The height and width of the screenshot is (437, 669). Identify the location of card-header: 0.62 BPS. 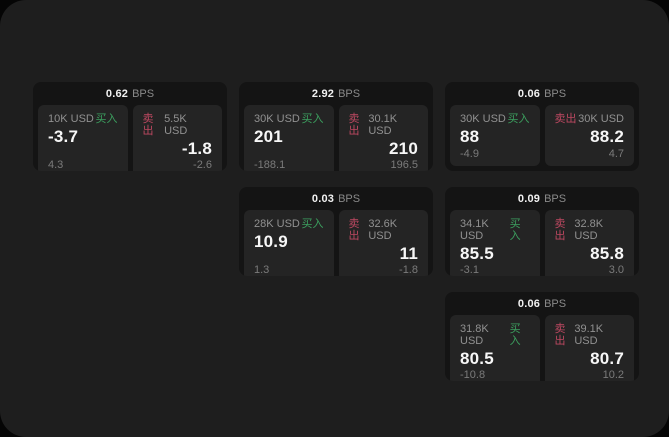
(130, 93).